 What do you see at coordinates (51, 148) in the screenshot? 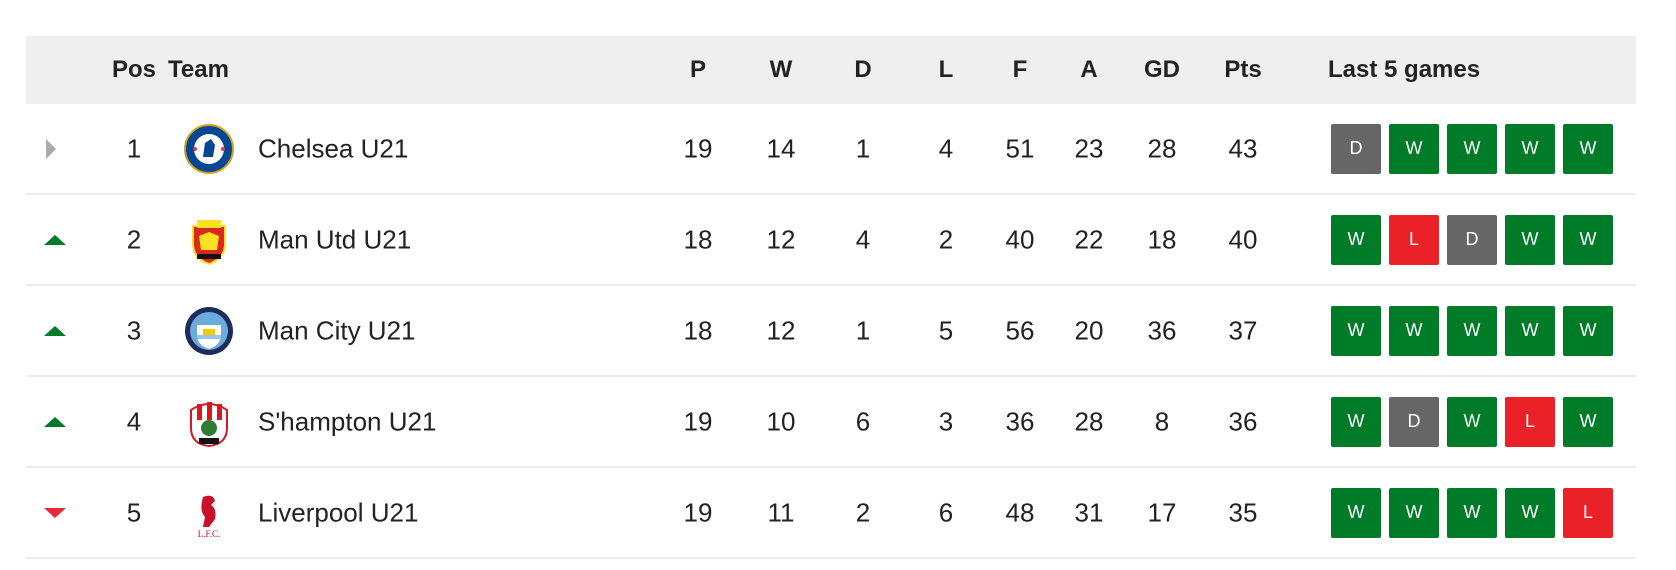
I see `no-change-arrow-icon` at bounding box center [51, 148].